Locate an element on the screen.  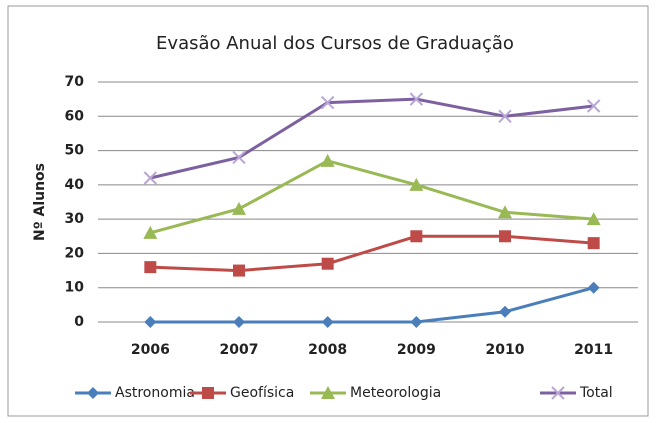
y-tick-label: 70 is located at coordinates (75, 82).